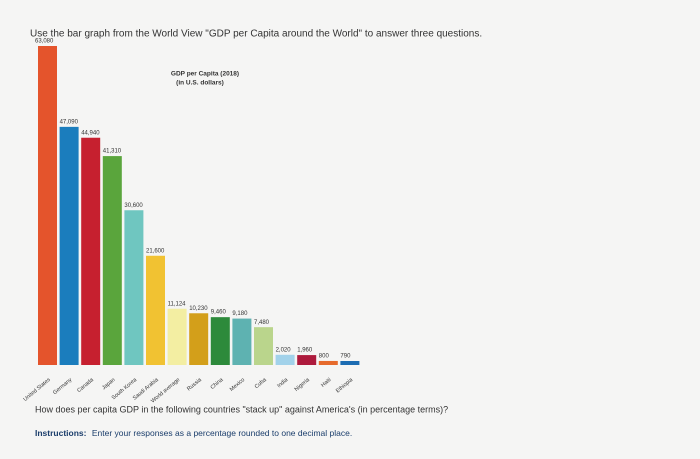 The width and height of the screenshot is (700, 459). I want to click on value-label: 1,960, so click(305, 351).